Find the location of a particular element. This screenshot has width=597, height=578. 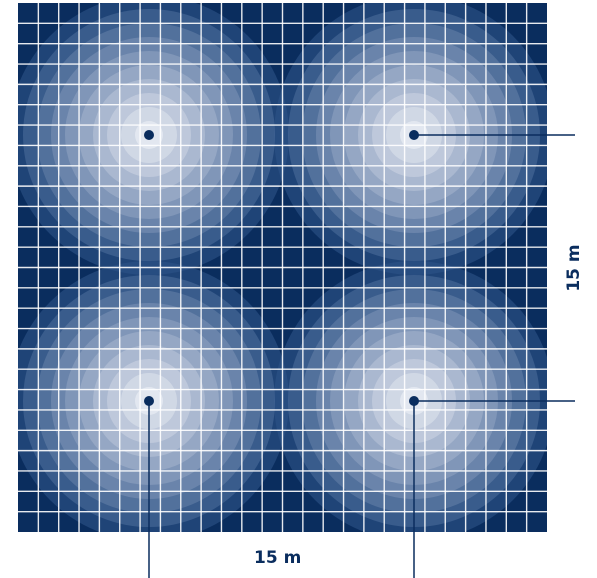

light-source-bottom-left is located at coordinates (149, 401).